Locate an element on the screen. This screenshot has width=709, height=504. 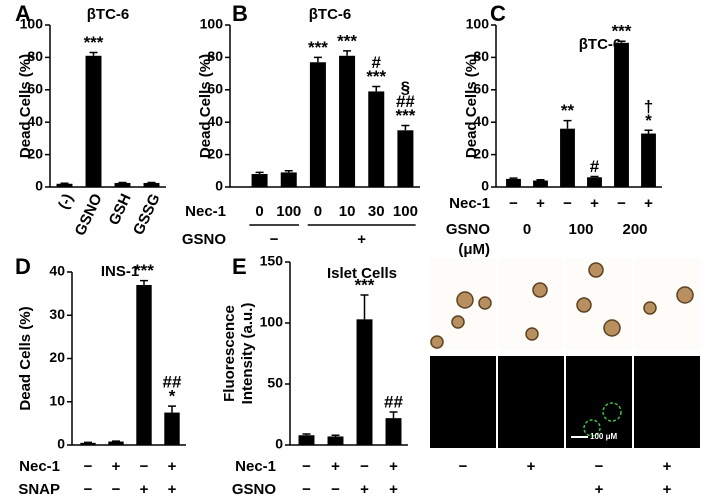
panel-letter: E is located at coordinates (239, 266).